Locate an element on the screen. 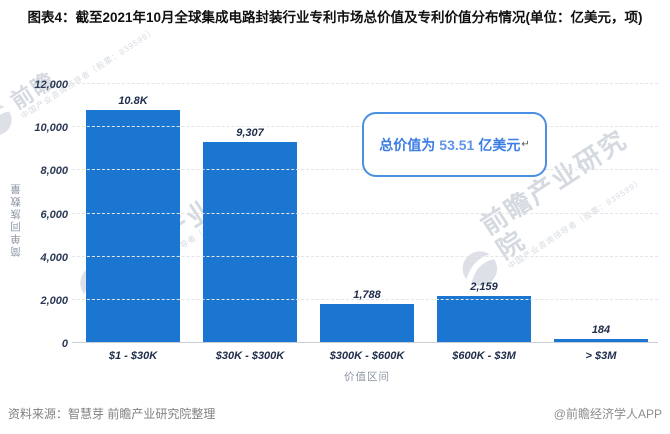 The image size is (670, 434). qianzhan-logo-icon is located at coordinates (6, 120).